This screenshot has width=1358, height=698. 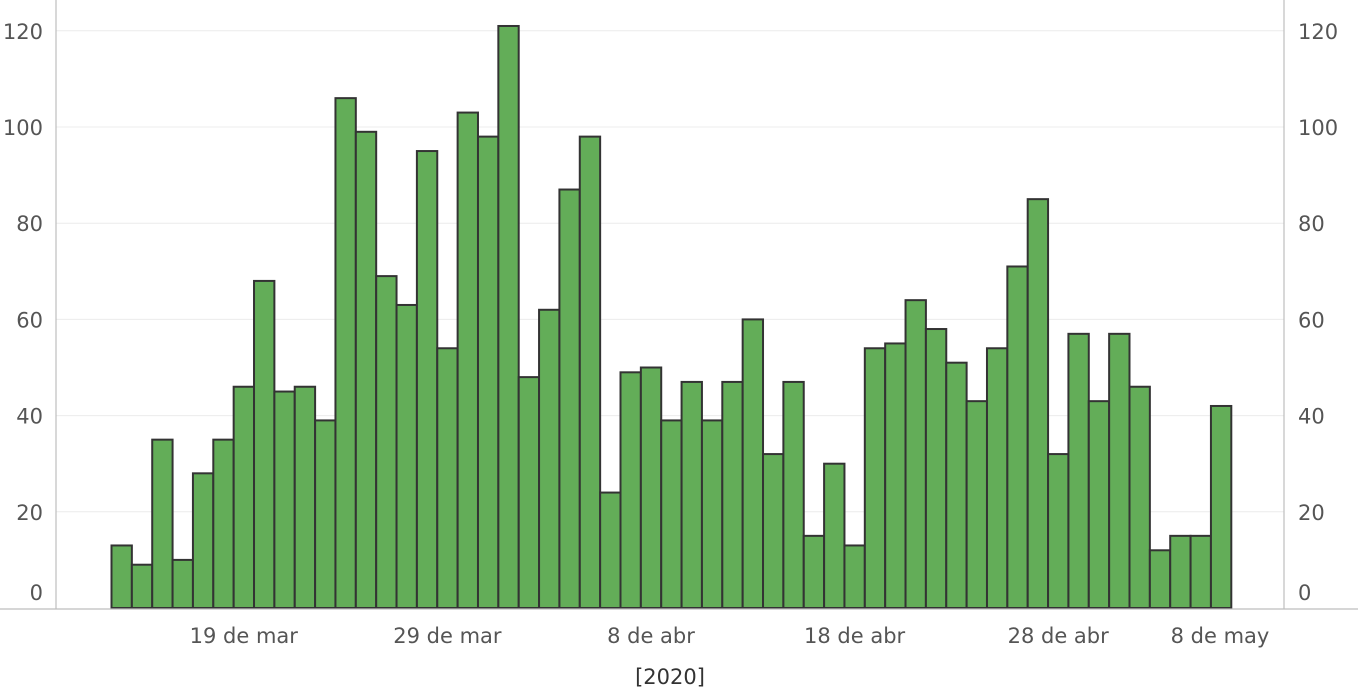 I want to click on x-tick-label-2020-03-29: 29 de mar, so click(x=447, y=636).